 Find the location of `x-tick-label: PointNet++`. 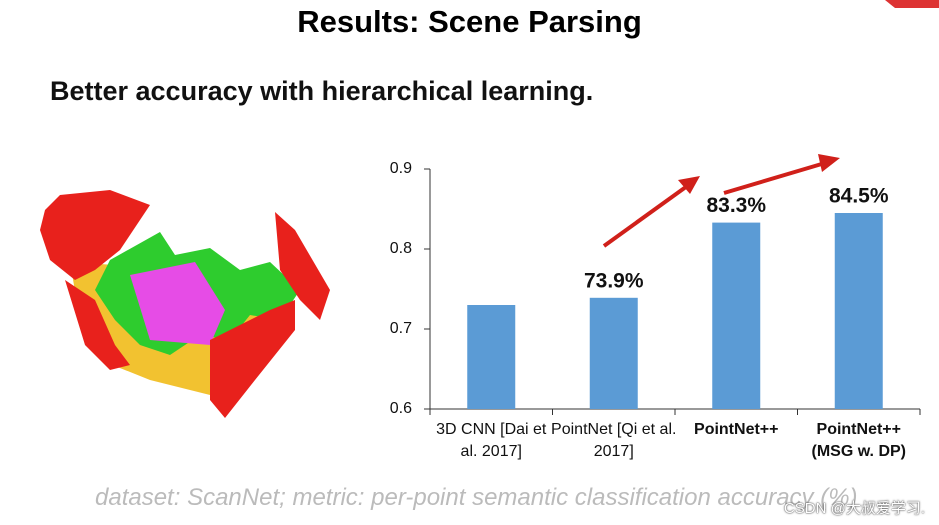

x-tick-label: PointNet++ is located at coordinates (736, 429).